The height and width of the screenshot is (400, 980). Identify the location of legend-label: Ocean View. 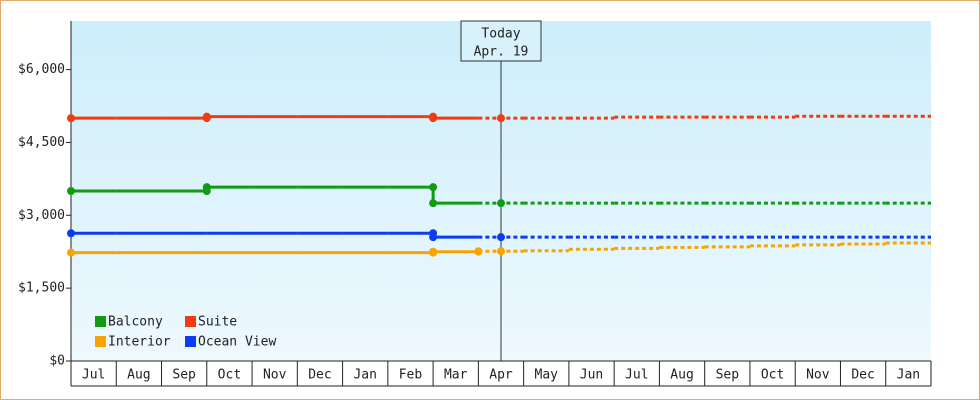
(237, 342).